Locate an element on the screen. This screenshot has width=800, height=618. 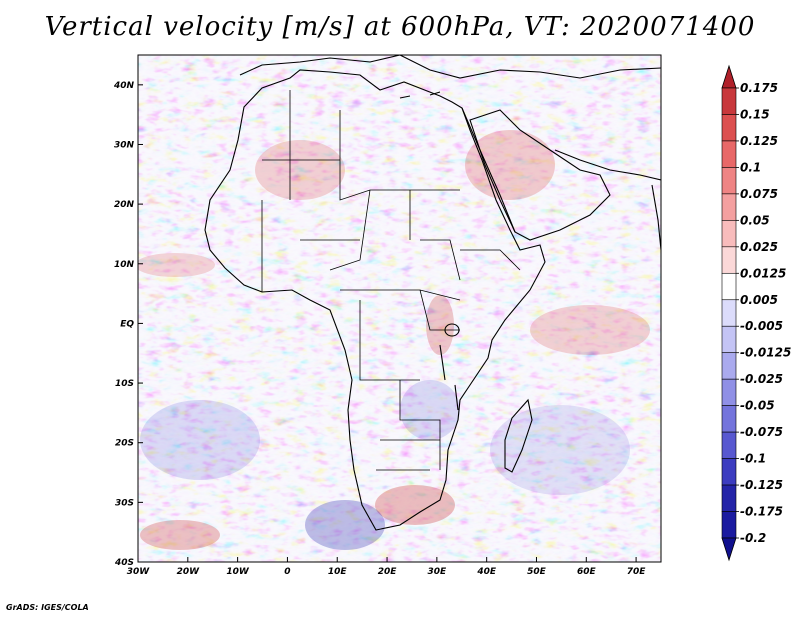
red-sea-coastline is located at coordinates (488, 170).